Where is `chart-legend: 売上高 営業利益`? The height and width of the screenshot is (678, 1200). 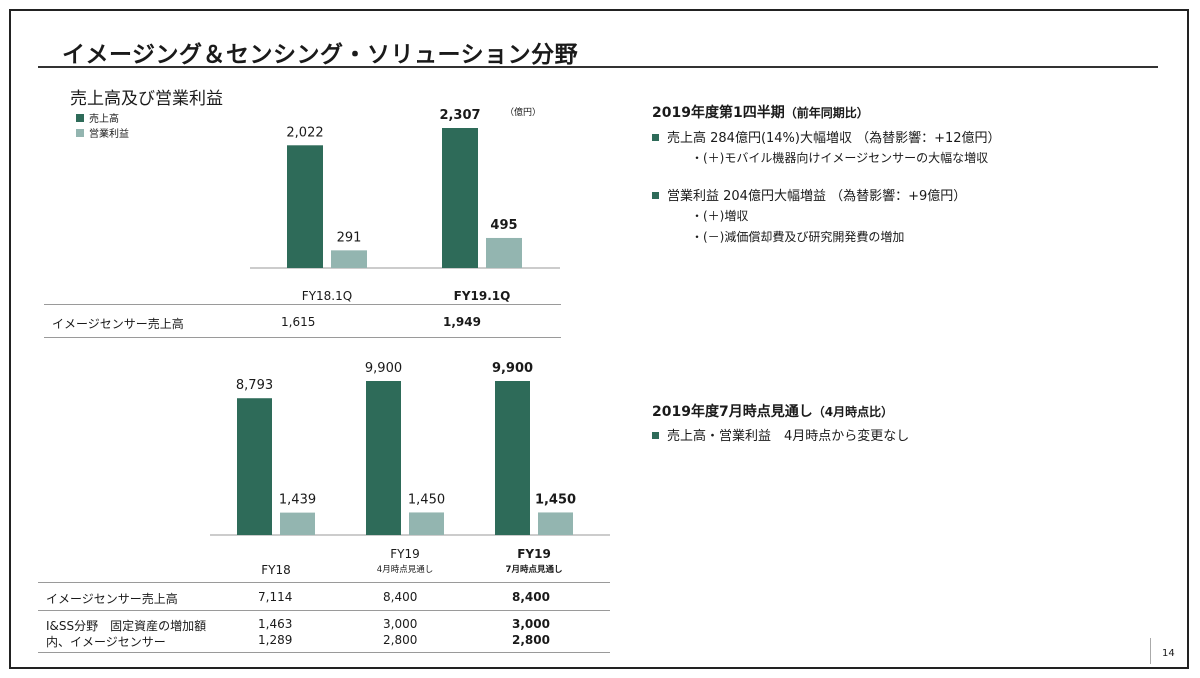
chart-legend: 売上高 営業利益 is located at coordinates (102, 125).